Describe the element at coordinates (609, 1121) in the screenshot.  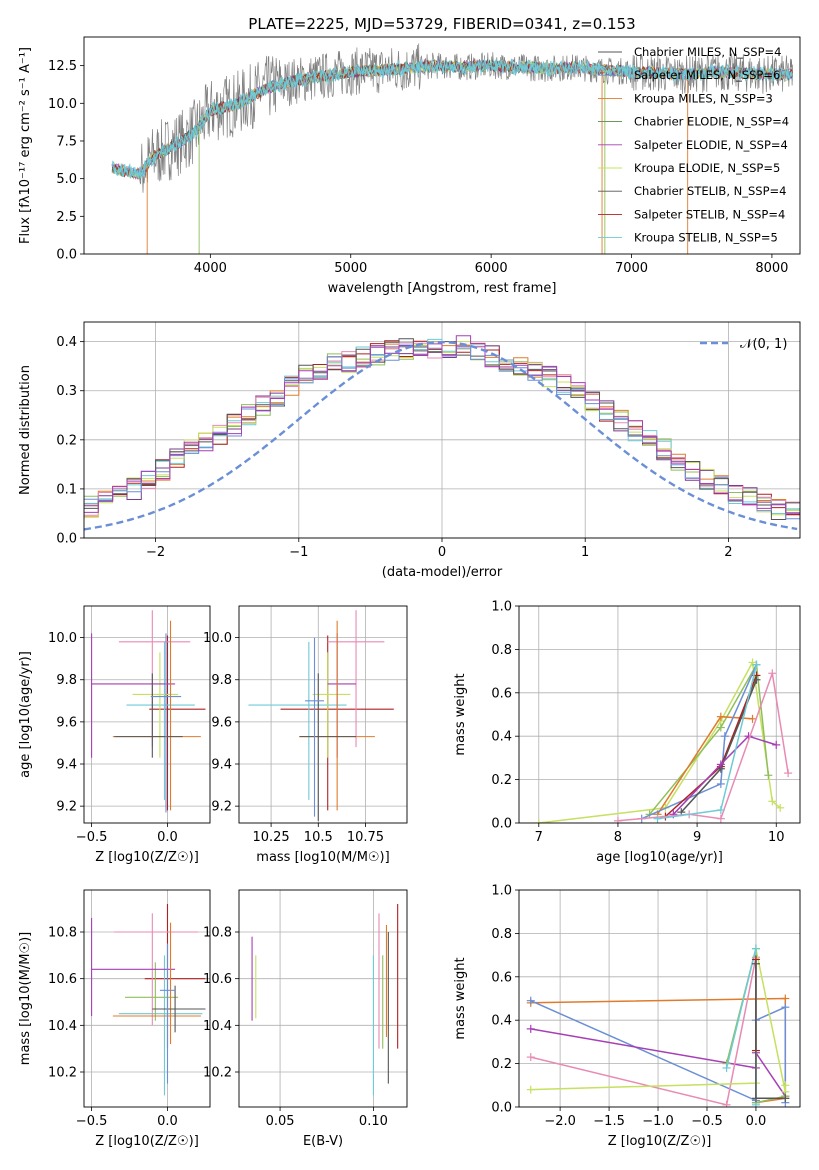
I see `x-tick-label: −1.5` at that location.